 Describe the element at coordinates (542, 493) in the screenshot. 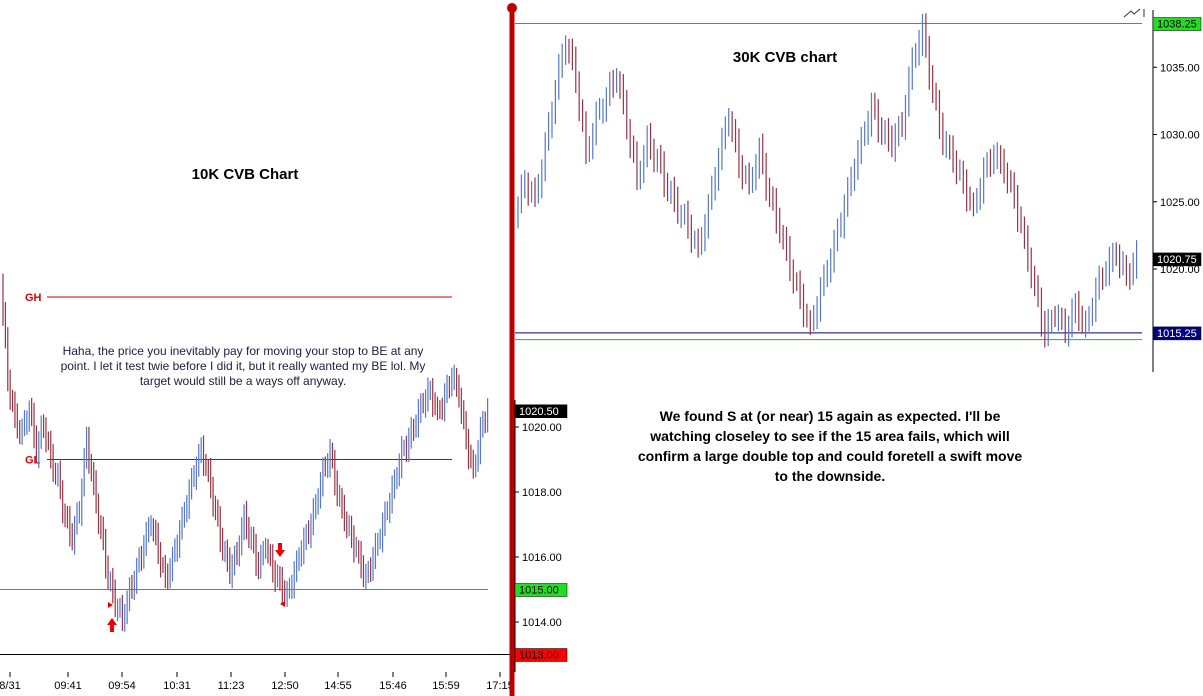

I see `left-y-tick-label: 1018.00` at that location.